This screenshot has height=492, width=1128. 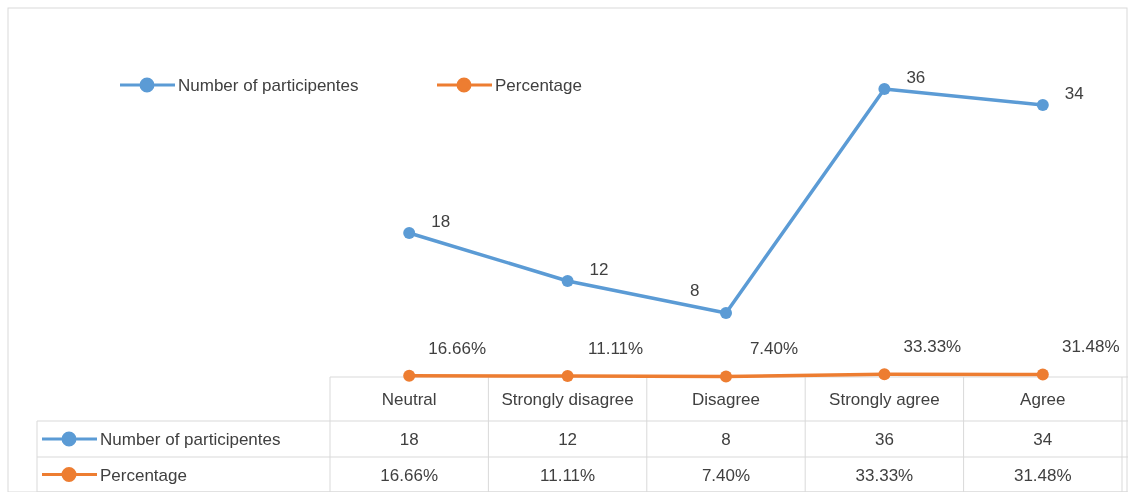 What do you see at coordinates (143, 475) in the screenshot?
I see `legend-label: Percentage` at bounding box center [143, 475].